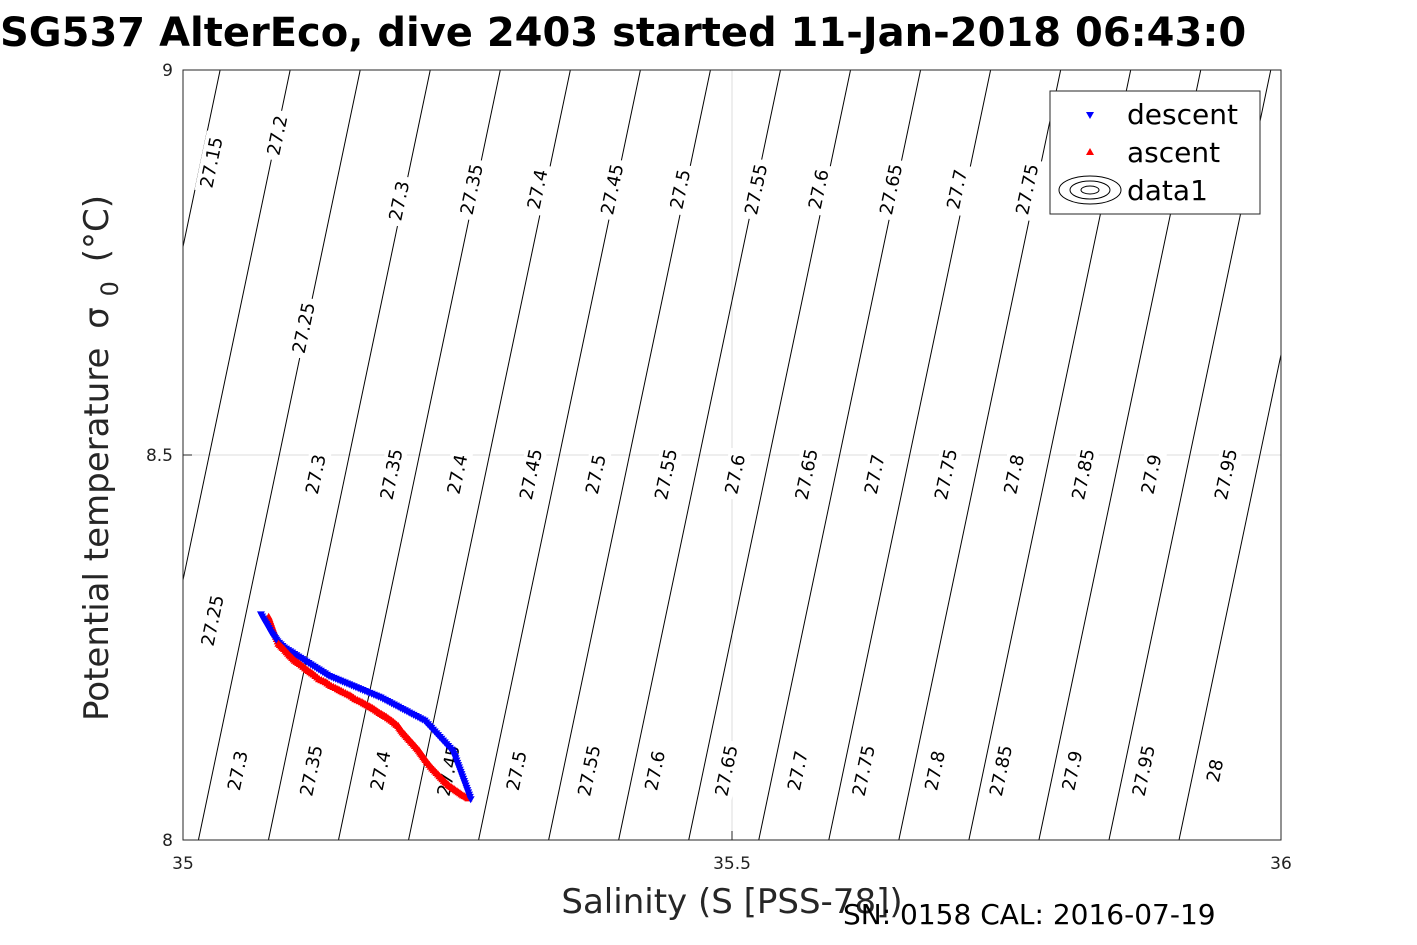  I want to click on x-tick-label: 35.5, so click(732, 864).